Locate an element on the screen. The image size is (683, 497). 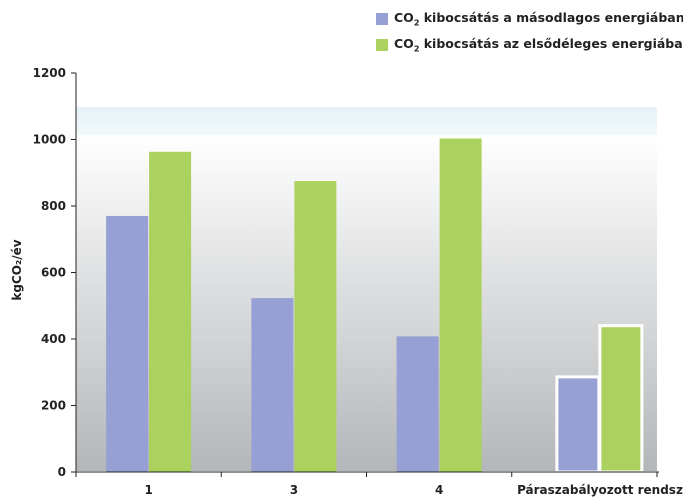
legend-item-secondary: CO2 kibocsátás a másodlagos energiában is located at coordinates (529, 19).